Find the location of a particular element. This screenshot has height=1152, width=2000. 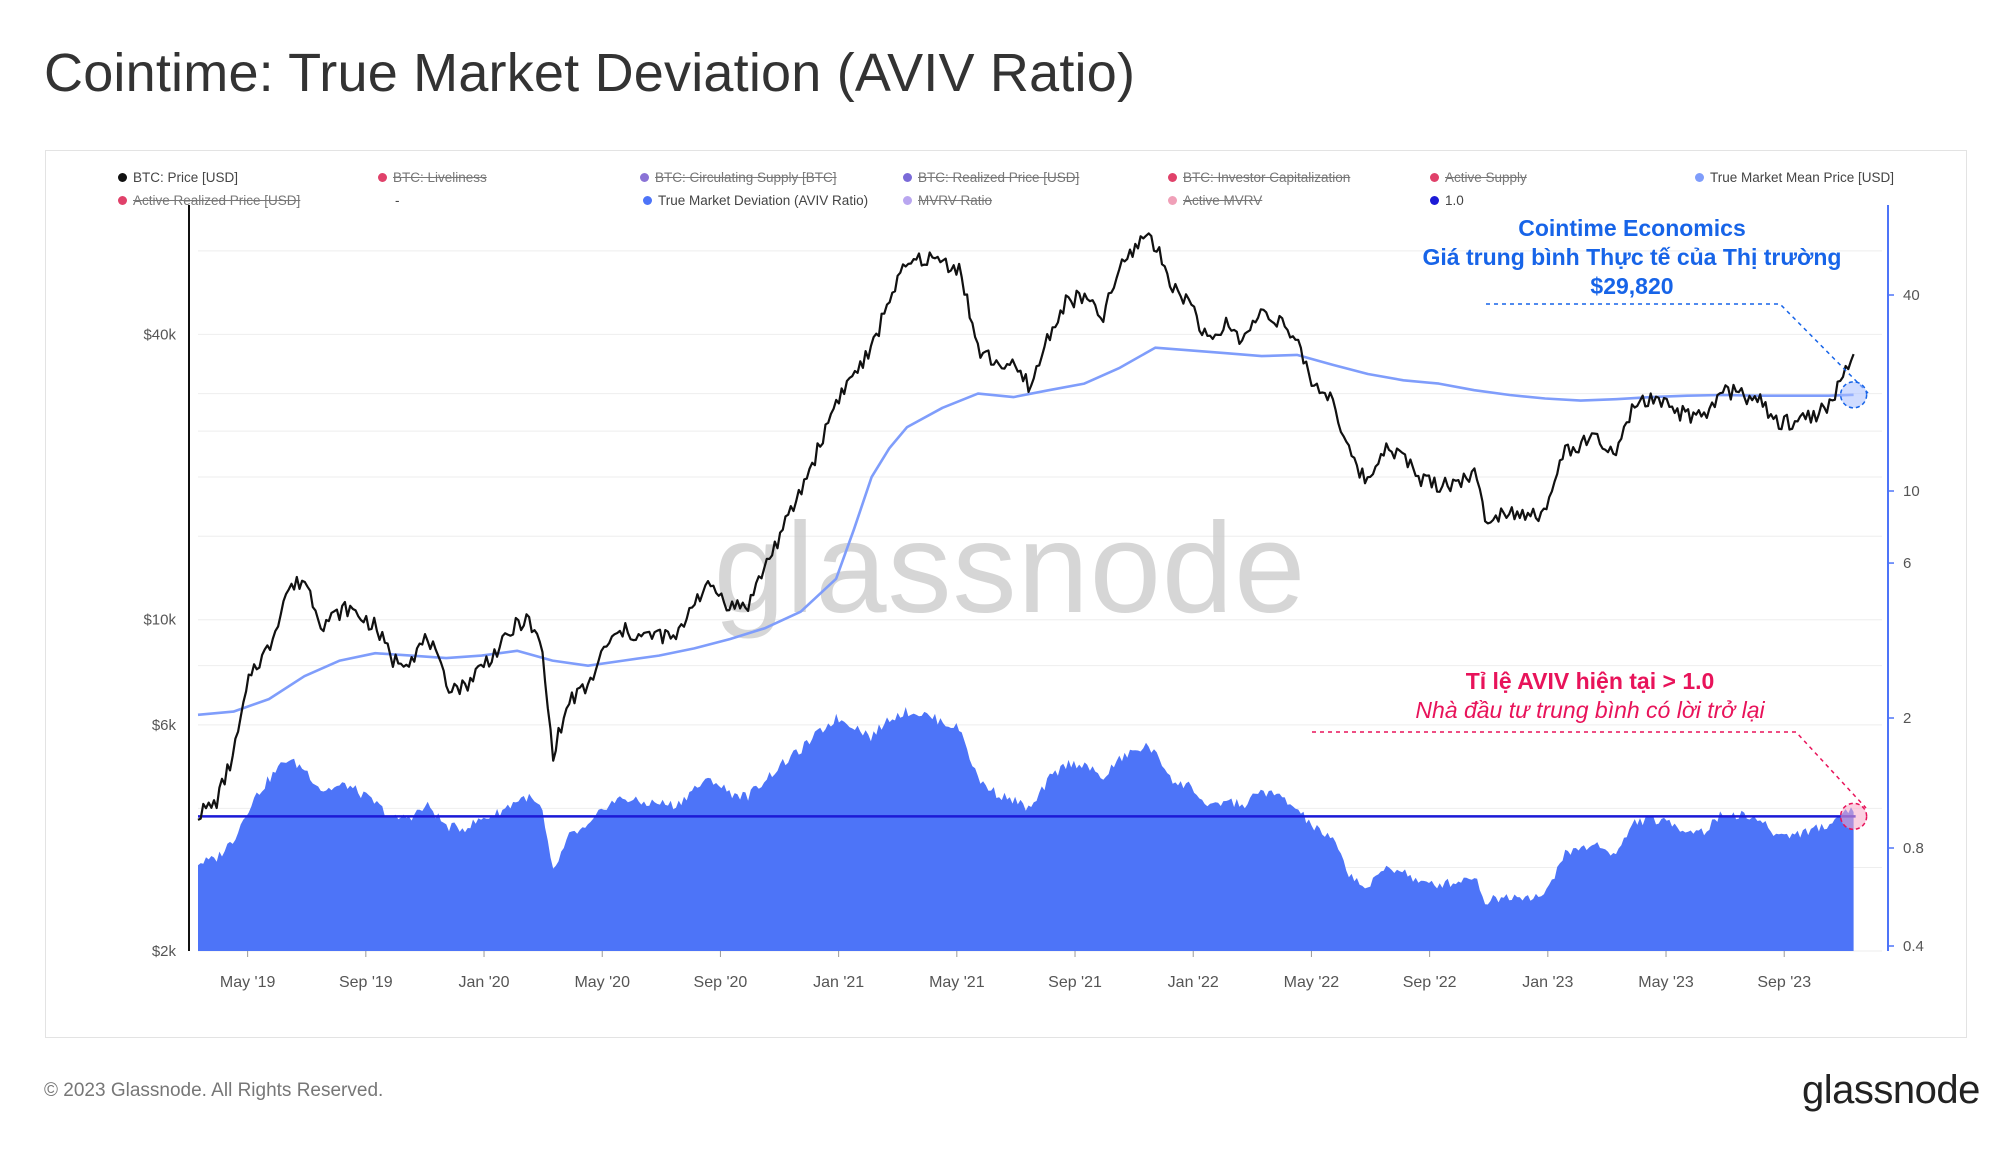

legend-item: Active Supply is located at coordinates (1478, 177).